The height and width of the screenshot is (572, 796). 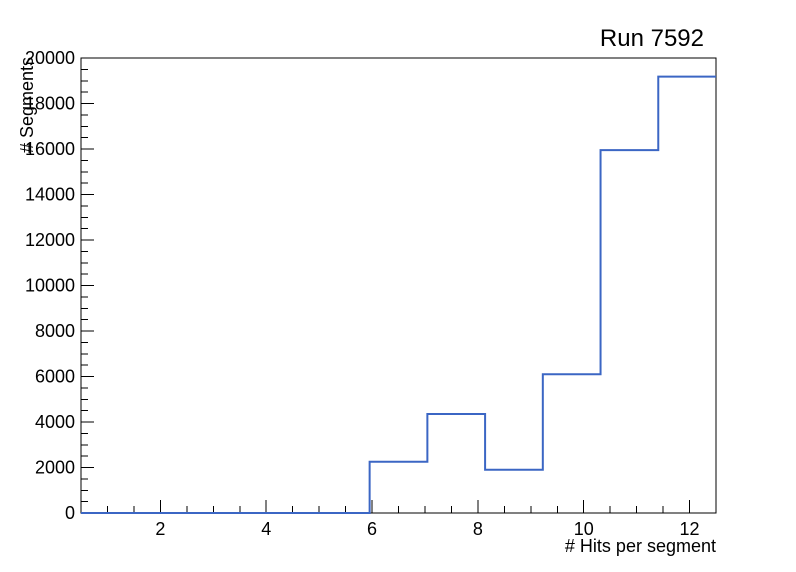 What do you see at coordinates (70, 513) in the screenshot?
I see `y-tick-label: 0` at bounding box center [70, 513].